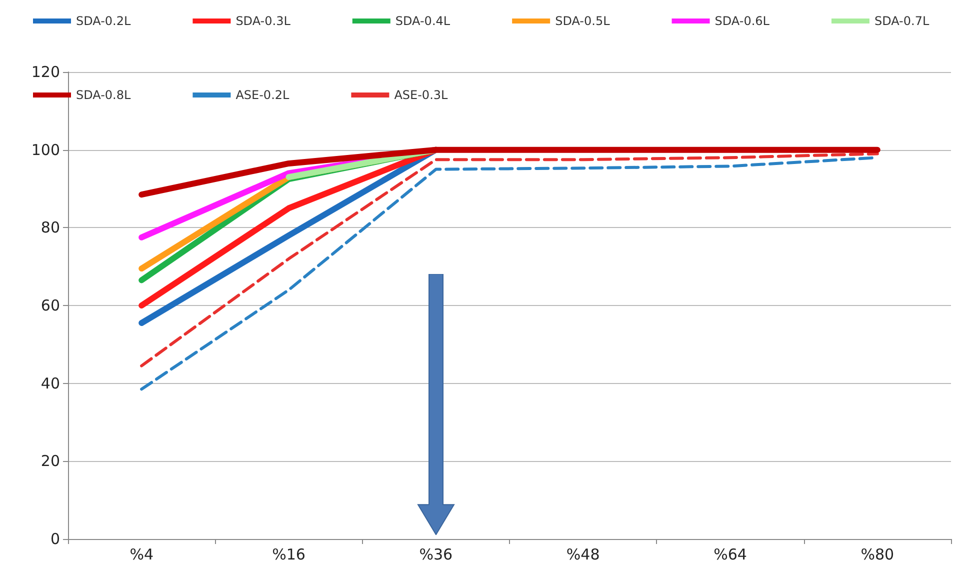 This screenshot has width=979, height=587. I want to click on legend-label: ASE-0.3L, so click(421, 95).